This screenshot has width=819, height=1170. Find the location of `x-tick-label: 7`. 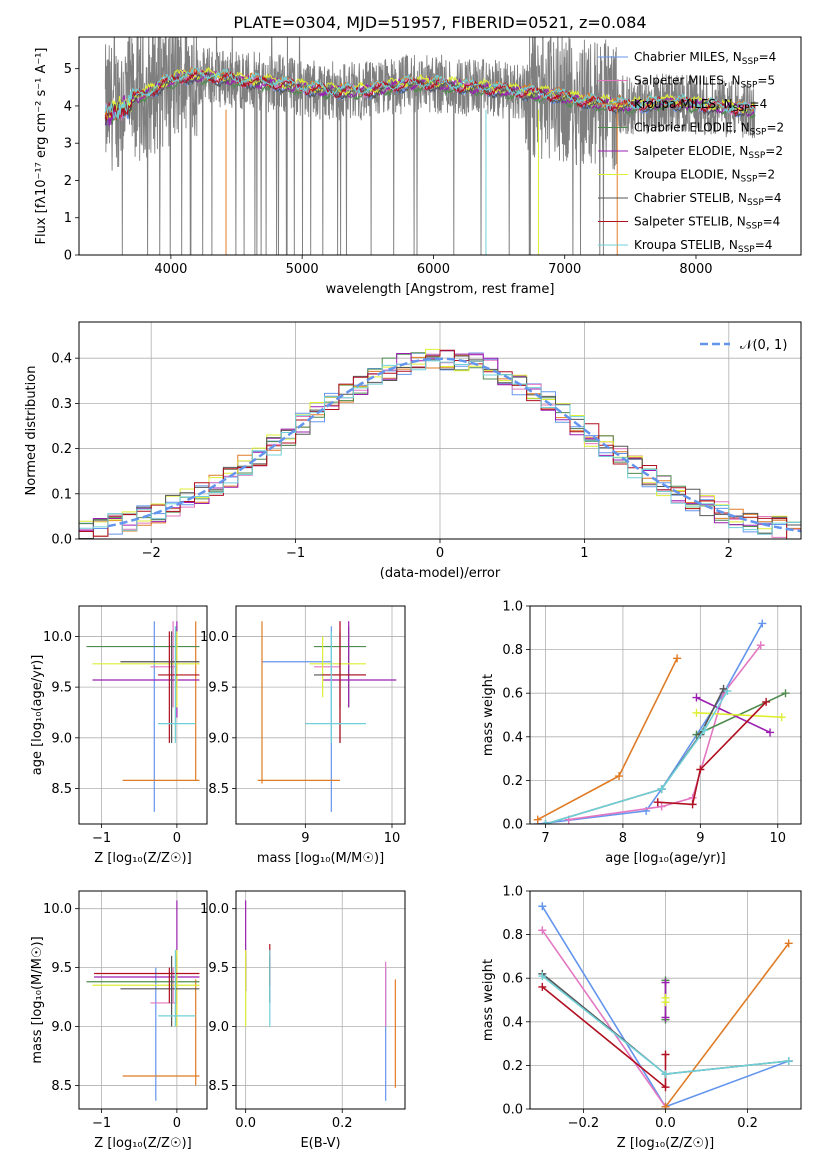

x-tick-label: 7 is located at coordinates (545, 838).